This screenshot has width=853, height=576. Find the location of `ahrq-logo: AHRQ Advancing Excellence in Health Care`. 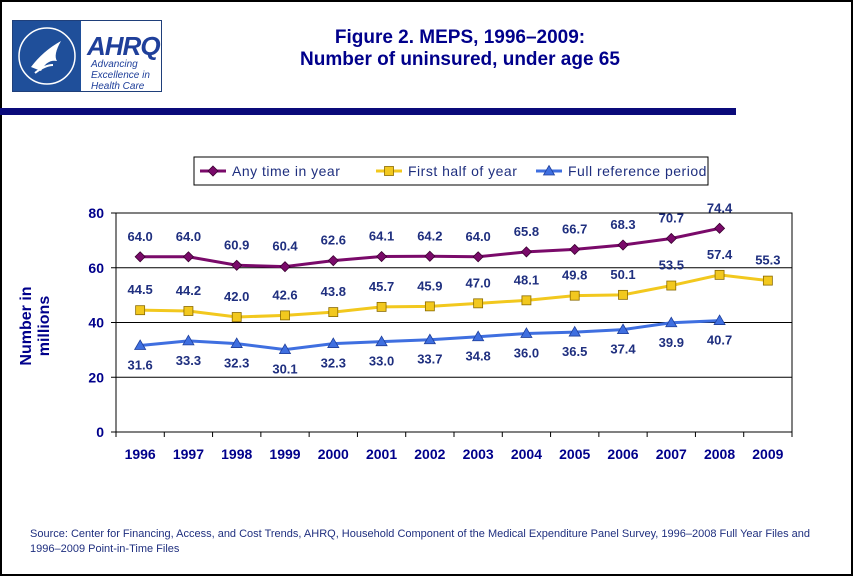

ahrq-logo: AHRQ Advancing Excellence in Health Care is located at coordinates (87, 56).